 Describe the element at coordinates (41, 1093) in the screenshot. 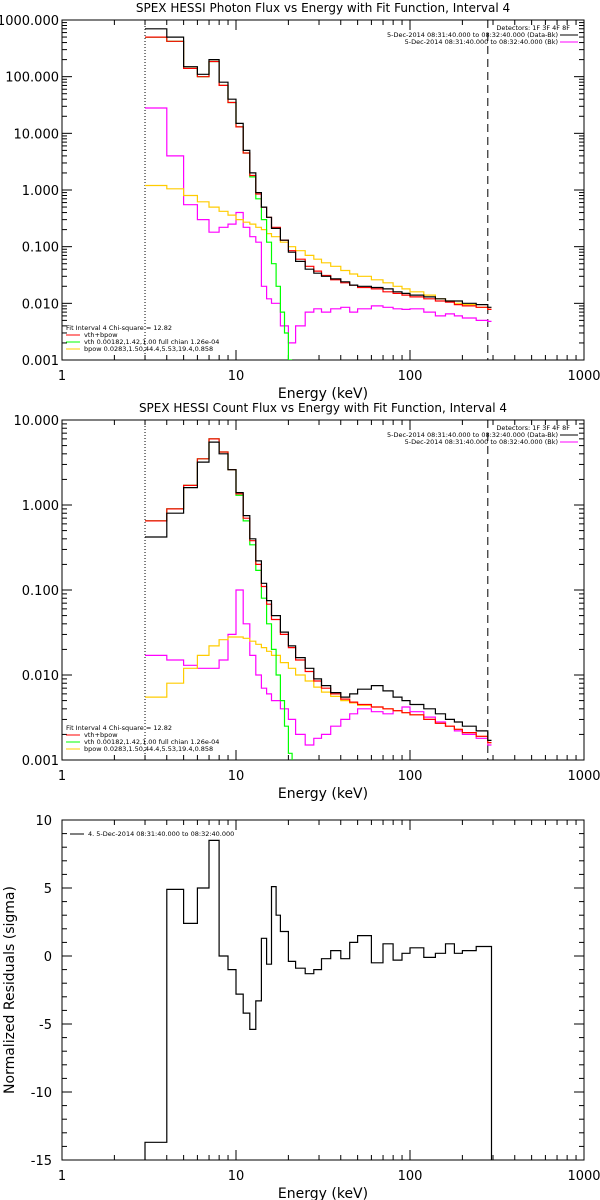

I see `y-tick-label: -10` at that location.